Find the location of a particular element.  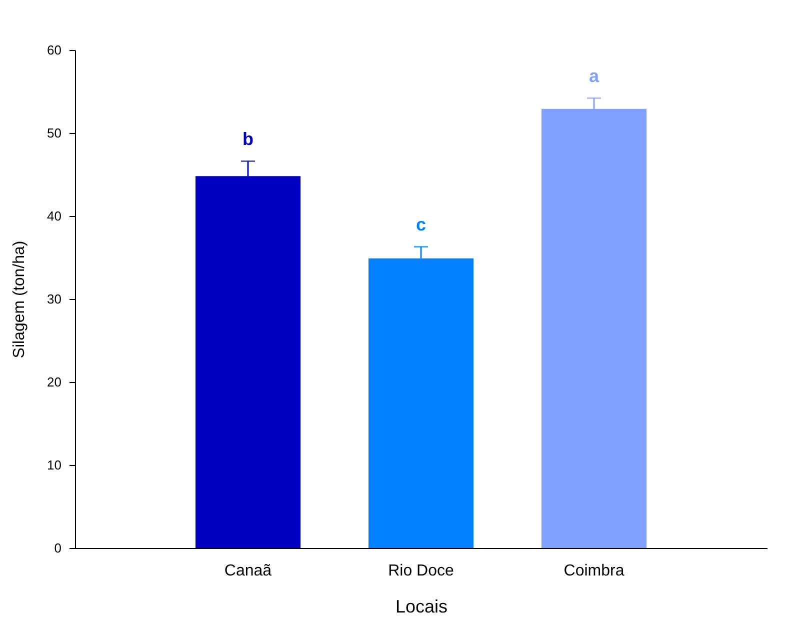

y-tick-label: 10 is located at coordinates (54, 465).